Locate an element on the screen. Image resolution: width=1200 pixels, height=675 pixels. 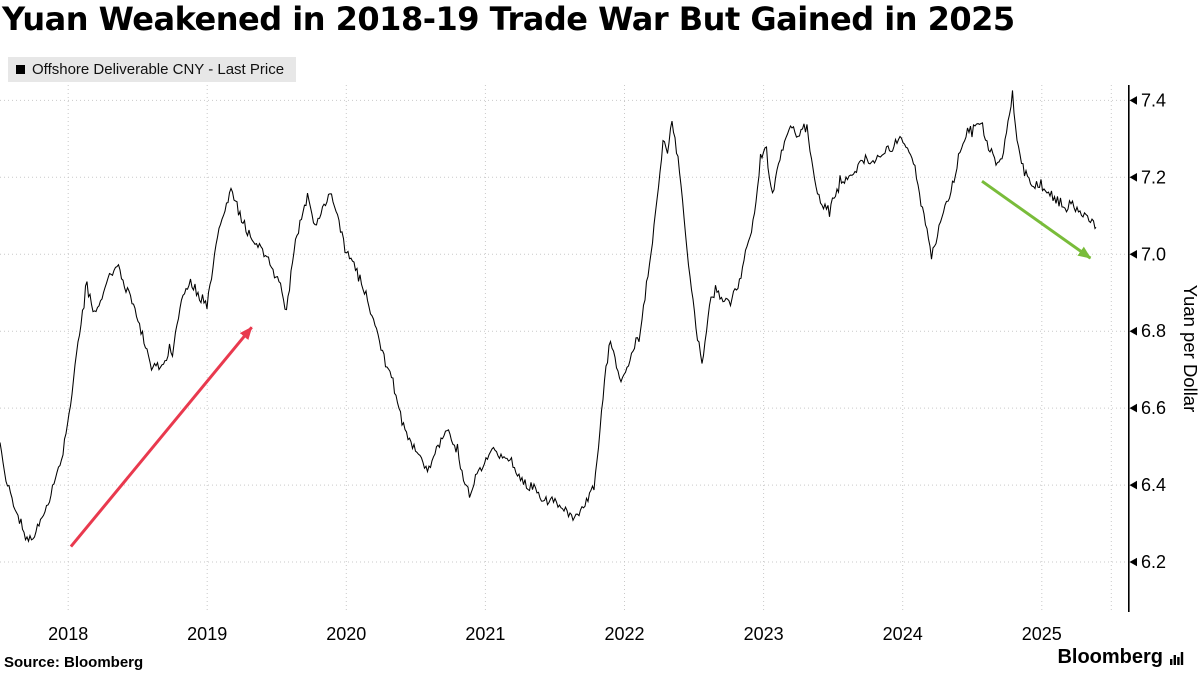
x-tick-label: 2023 is located at coordinates (764, 634).